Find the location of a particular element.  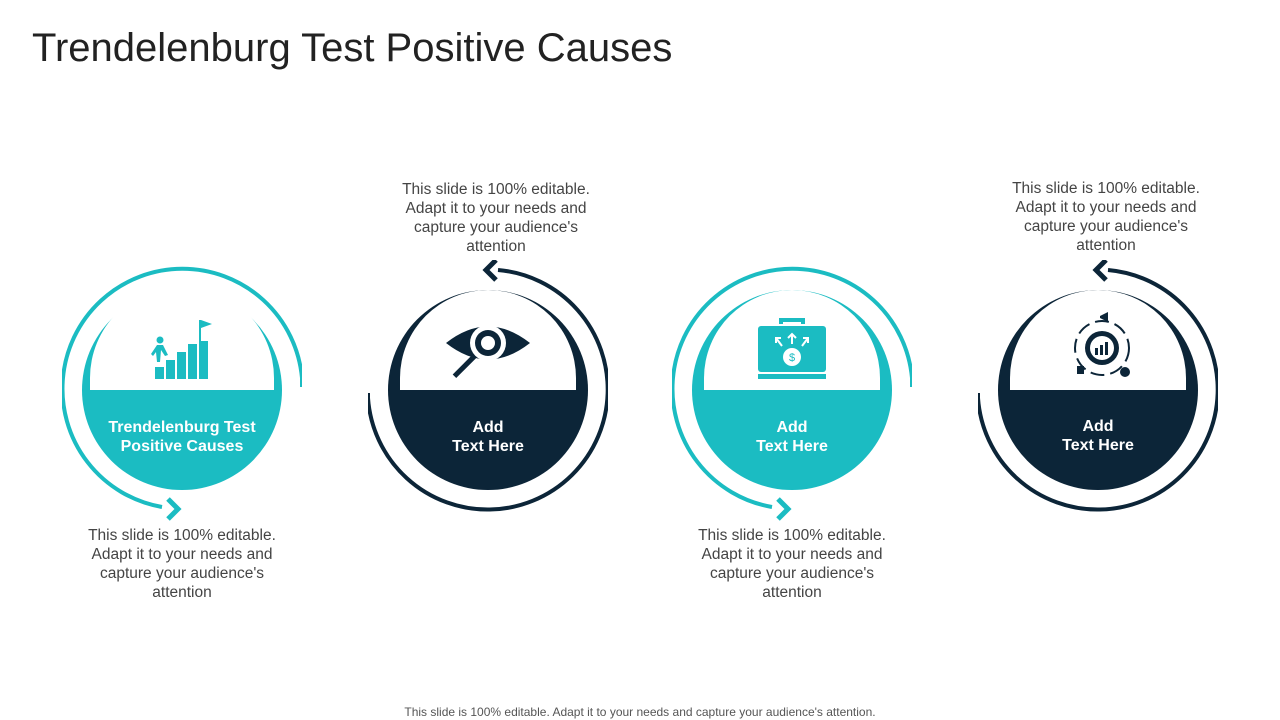

step-1-arc is located at coordinates (182, 387).